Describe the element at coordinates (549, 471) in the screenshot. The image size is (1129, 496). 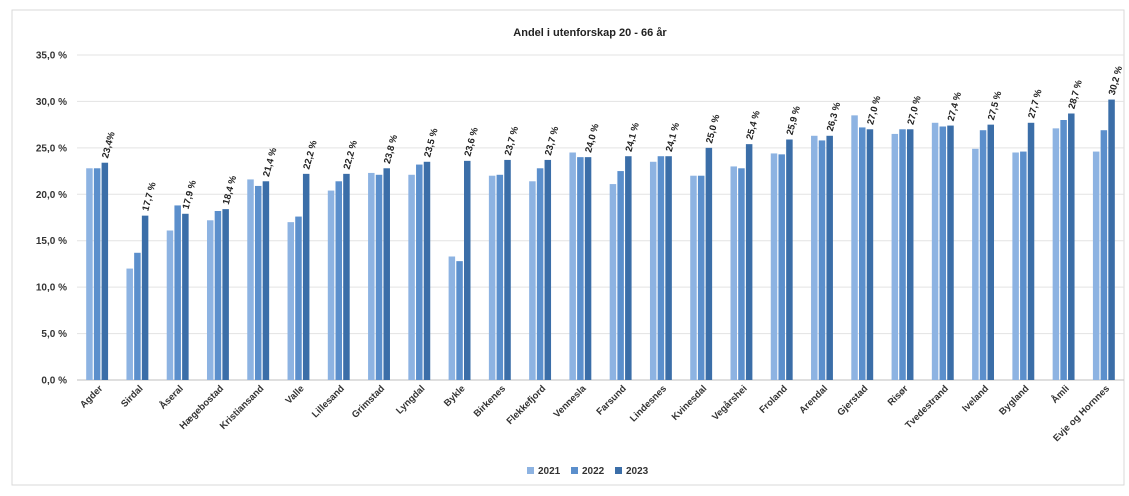
I see `legend-label: 2021` at that location.